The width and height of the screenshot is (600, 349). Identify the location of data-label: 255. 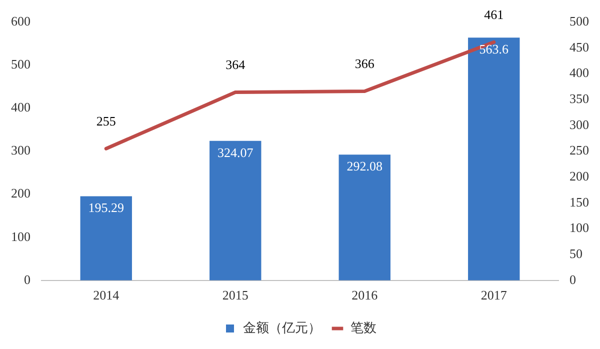
(106, 121).